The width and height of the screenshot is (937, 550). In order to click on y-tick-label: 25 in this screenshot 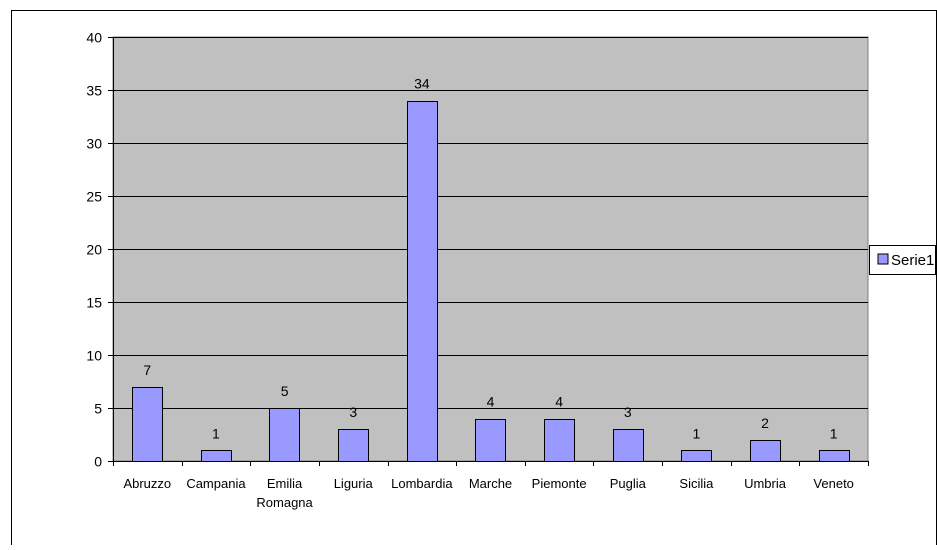, I will do `click(94, 197)`.